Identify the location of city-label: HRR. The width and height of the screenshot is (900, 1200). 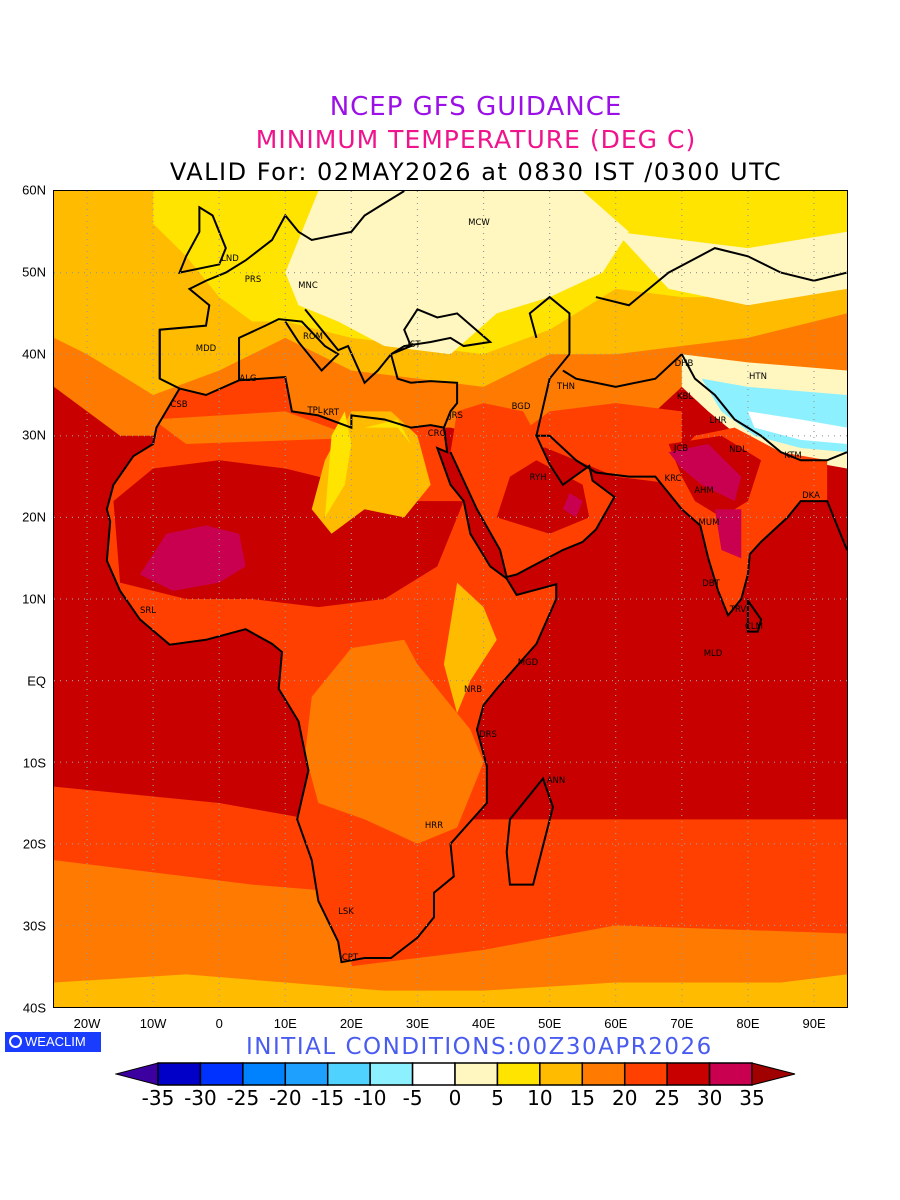
(434, 826).